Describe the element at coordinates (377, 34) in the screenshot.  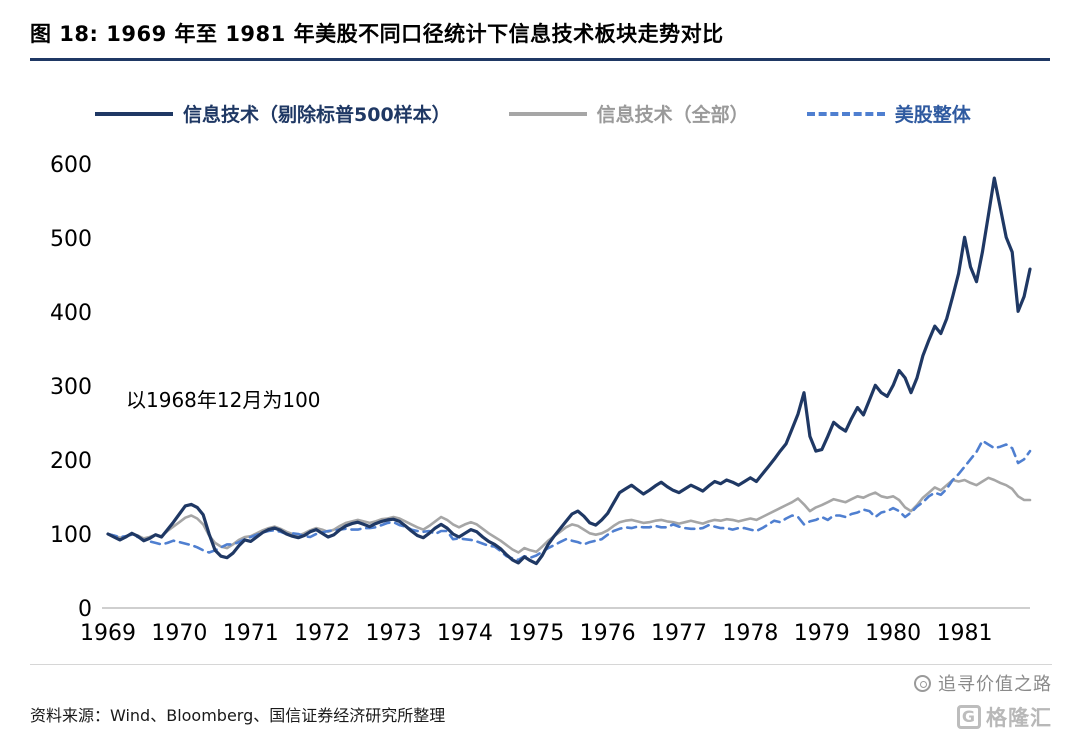
I see `chart-title: 图 18: 1969 年至 1981 年美股不同口径统计下信息技术板块走势对比` at that location.